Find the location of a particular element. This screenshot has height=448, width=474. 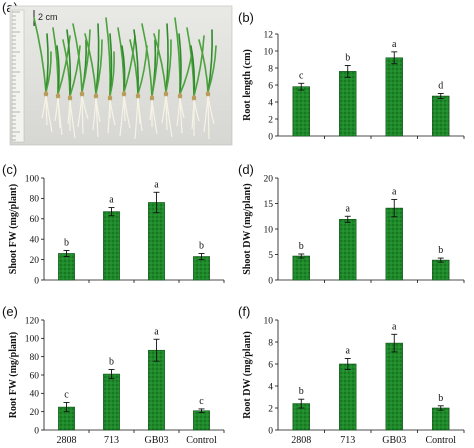

y-tick-label: 120 is located at coordinates (32, 321).